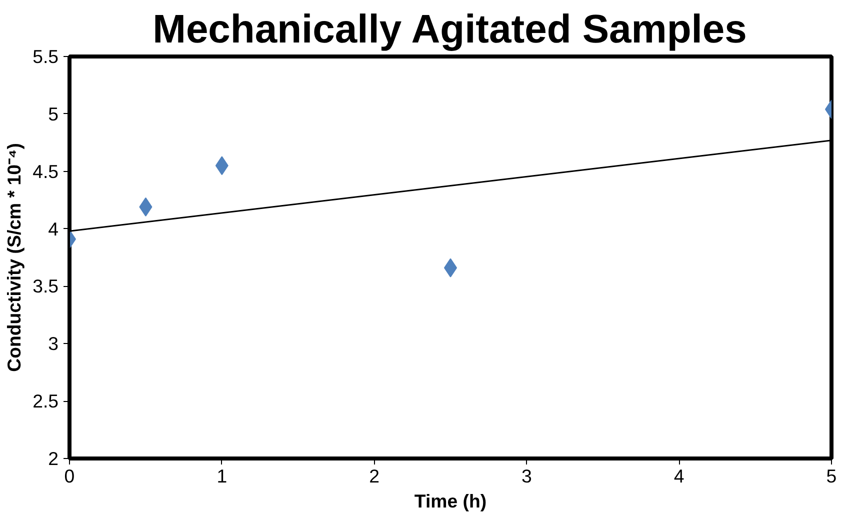 This screenshot has height=514, width=851. I want to click on y-tick-label: 2.5, so click(45, 401).